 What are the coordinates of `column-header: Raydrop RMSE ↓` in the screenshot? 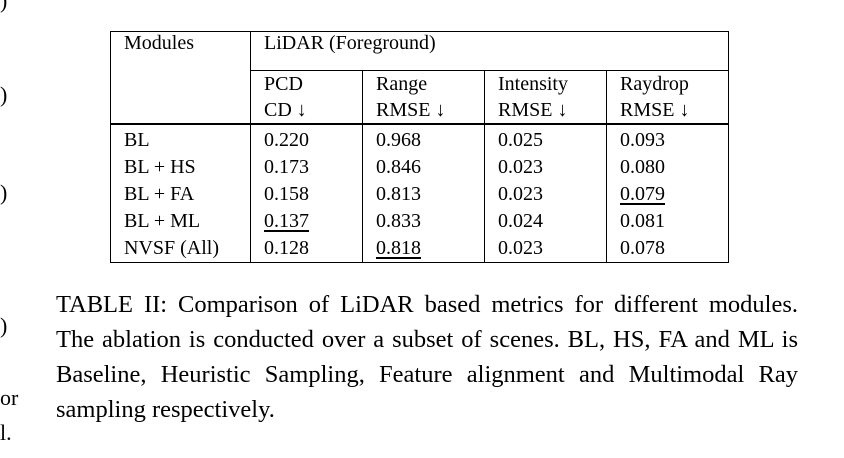 It's located at (667, 97).